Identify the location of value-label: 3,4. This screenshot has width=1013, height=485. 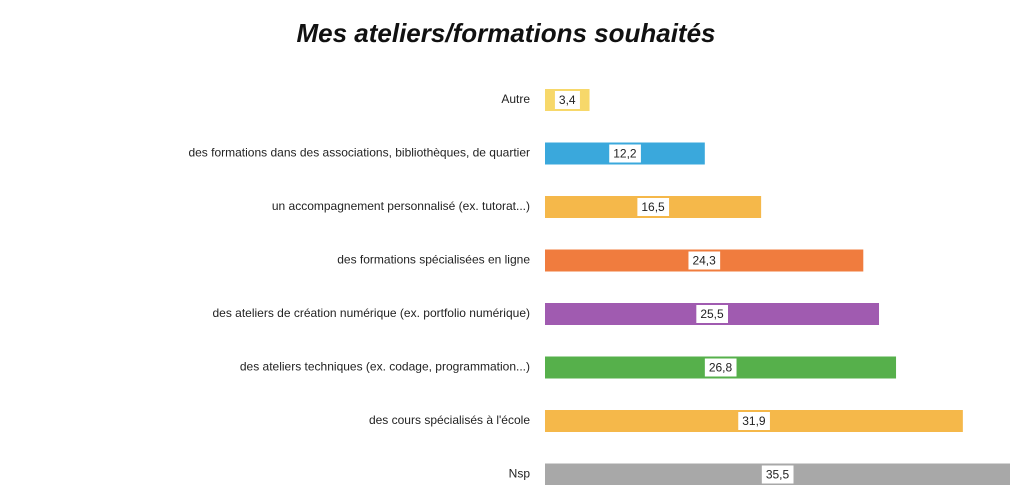
(567, 100).